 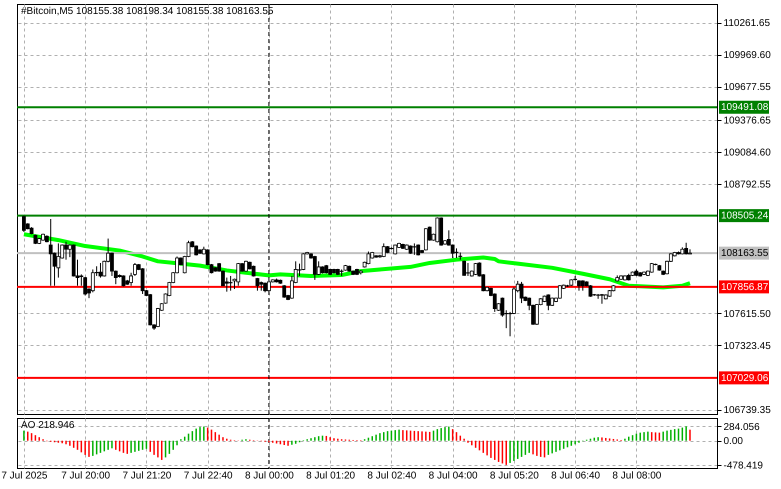 What do you see at coordinates (742, 427) in the screenshot?
I see `y-tick-label: 284.056` at bounding box center [742, 427].